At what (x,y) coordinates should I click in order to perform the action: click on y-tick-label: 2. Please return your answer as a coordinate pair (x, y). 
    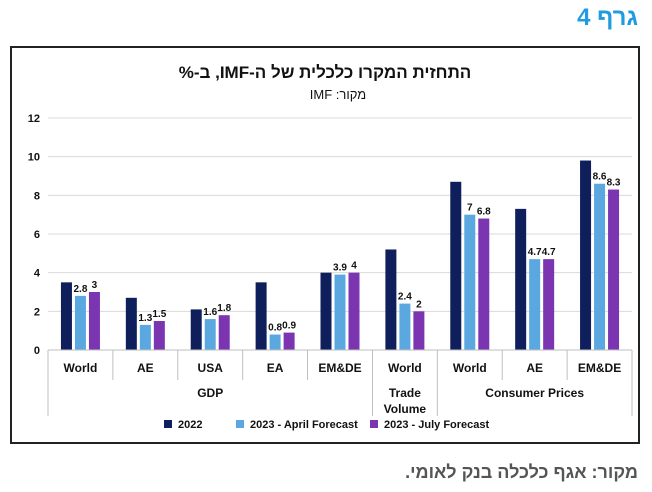
    Looking at the image, I should click on (37, 312).